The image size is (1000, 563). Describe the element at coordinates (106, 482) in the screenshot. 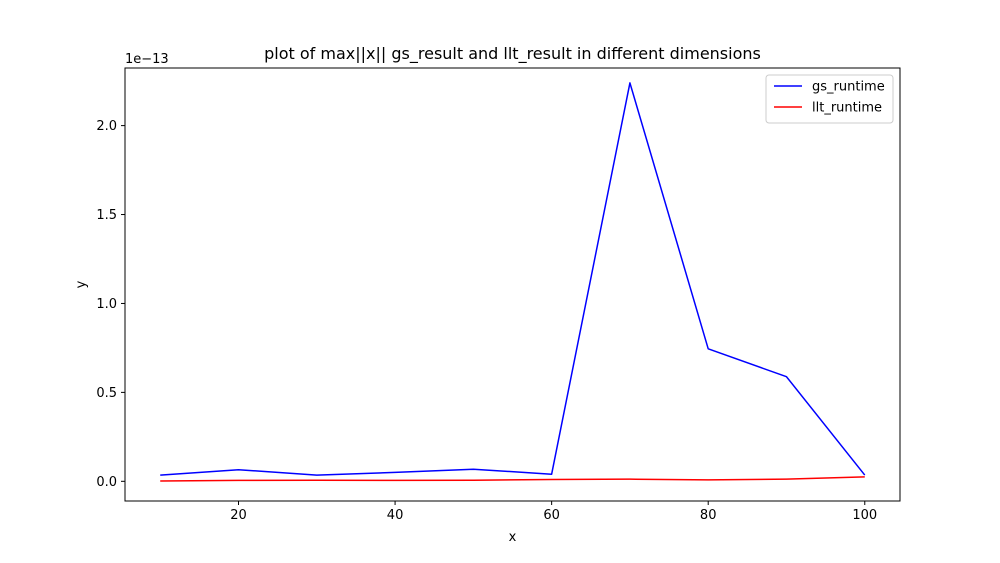

I see `y-tick-label: 0.0` at that location.